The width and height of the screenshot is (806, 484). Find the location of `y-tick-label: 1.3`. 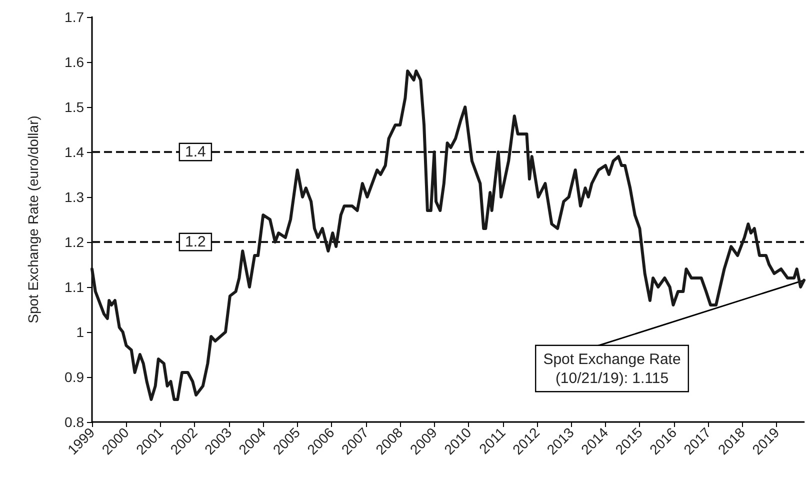

y-tick-label: 1.3 is located at coordinates (74, 197).